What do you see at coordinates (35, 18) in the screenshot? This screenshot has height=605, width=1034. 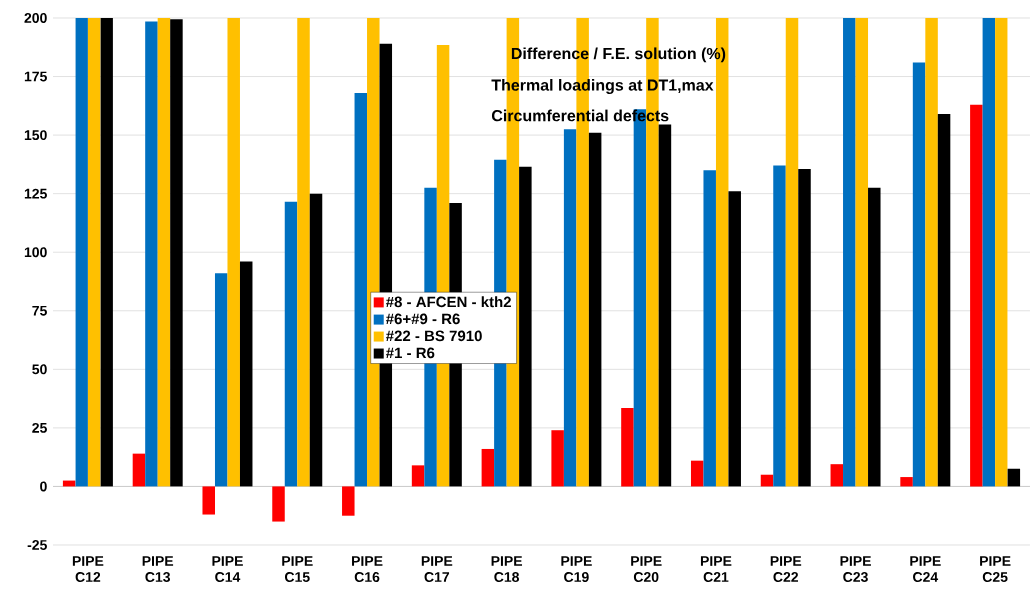 I see `y-tick-label: 200` at bounding box center [35, 18].